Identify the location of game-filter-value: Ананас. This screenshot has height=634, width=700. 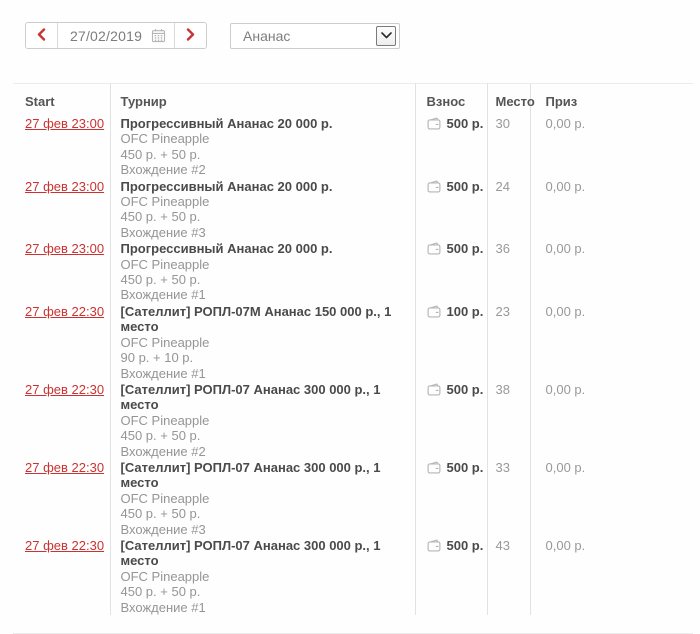
(267, 35).